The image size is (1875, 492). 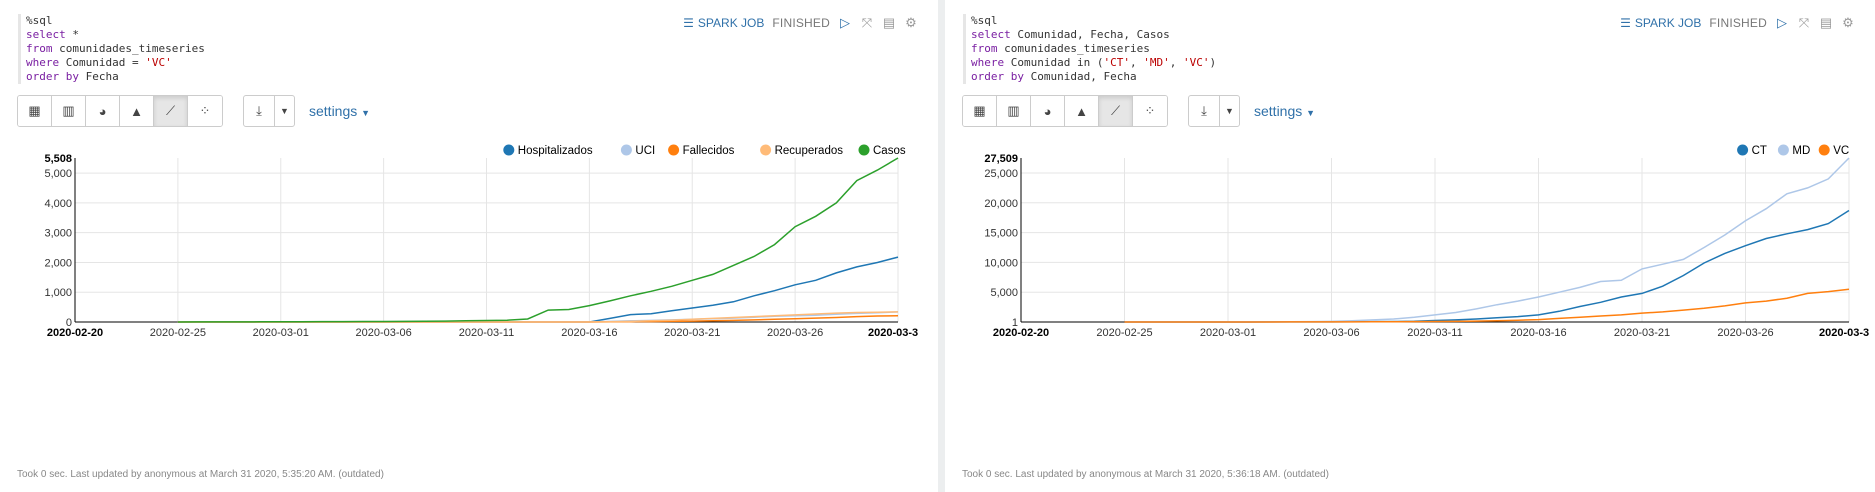 I want to click on legend-label: Casos, so click(x=889, y=151).